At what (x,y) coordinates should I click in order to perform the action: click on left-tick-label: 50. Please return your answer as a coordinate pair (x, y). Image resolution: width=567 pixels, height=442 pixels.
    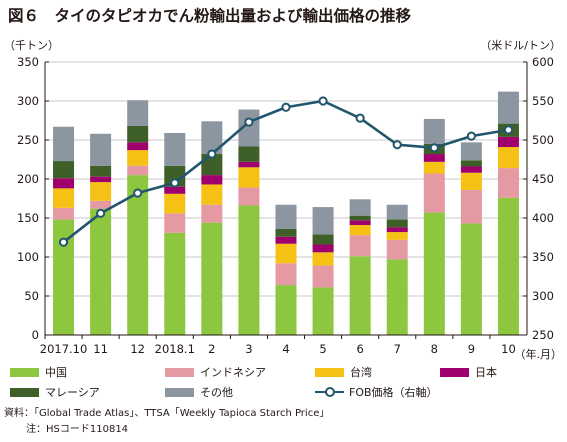
    Looking at the image, I should click on (31, 296).